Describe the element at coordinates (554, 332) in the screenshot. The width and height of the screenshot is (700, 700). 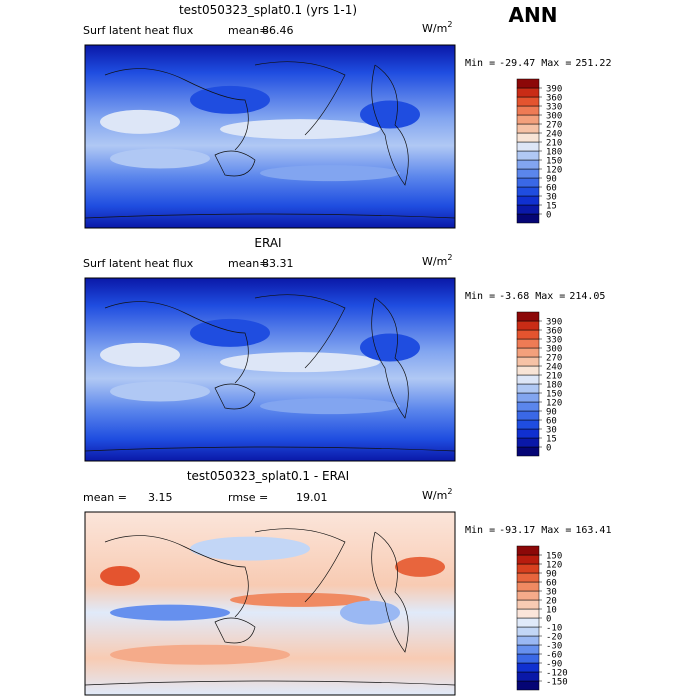
I see `colorbar-label: 360` at that location.